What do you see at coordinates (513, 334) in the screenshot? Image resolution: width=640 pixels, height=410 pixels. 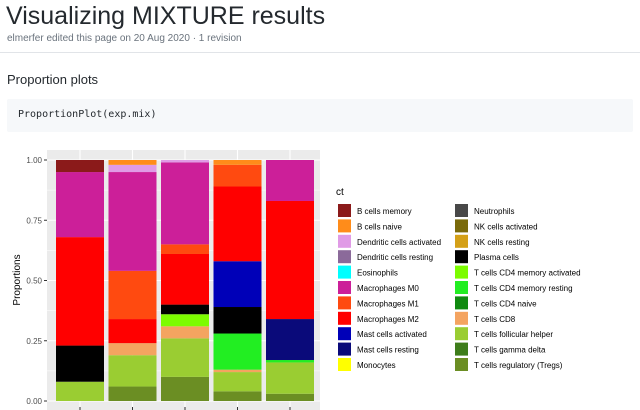 I see `legend-label: T cells follicular helper` at bounding box center [513, 334].